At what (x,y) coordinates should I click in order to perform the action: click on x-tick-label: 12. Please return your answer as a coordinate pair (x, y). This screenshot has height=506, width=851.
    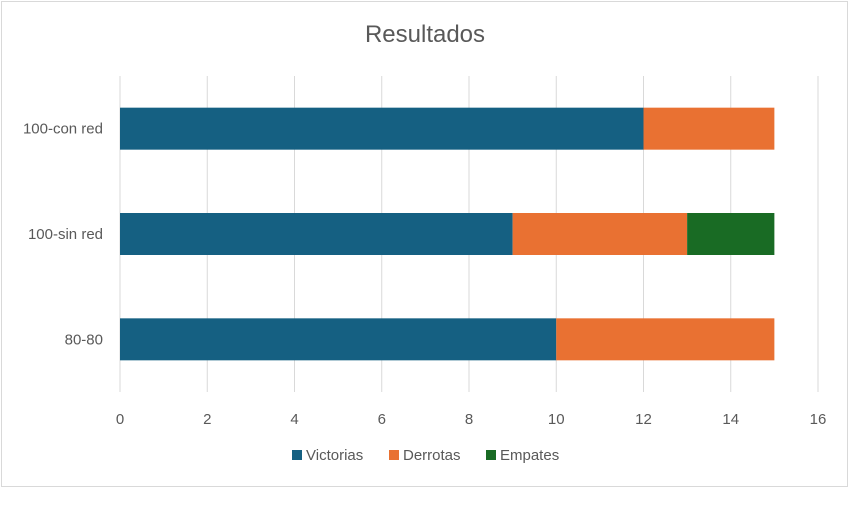
    Looking at the image, I should click on (643, 419).